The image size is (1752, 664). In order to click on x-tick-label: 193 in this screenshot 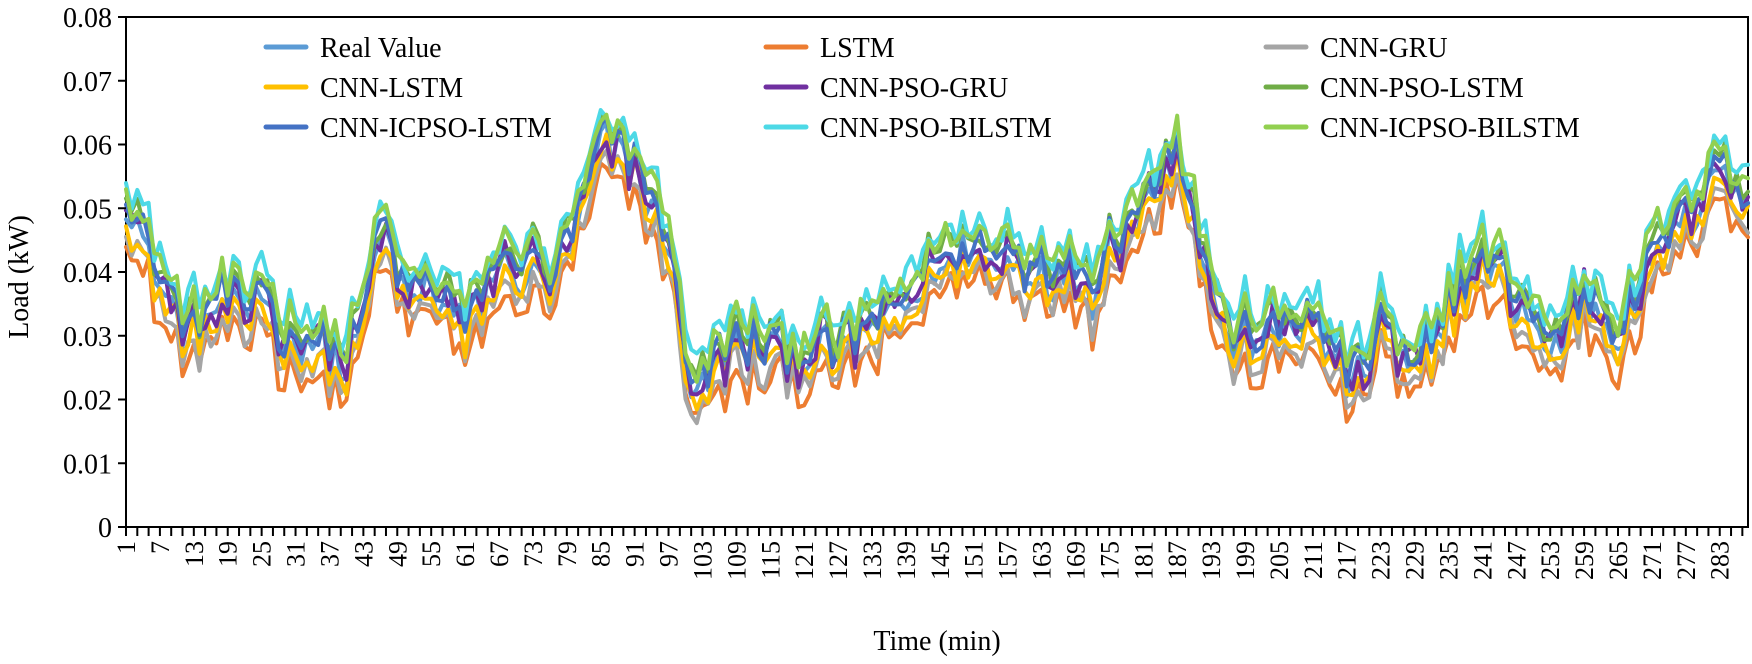, I will do `click(1211, 560)`.